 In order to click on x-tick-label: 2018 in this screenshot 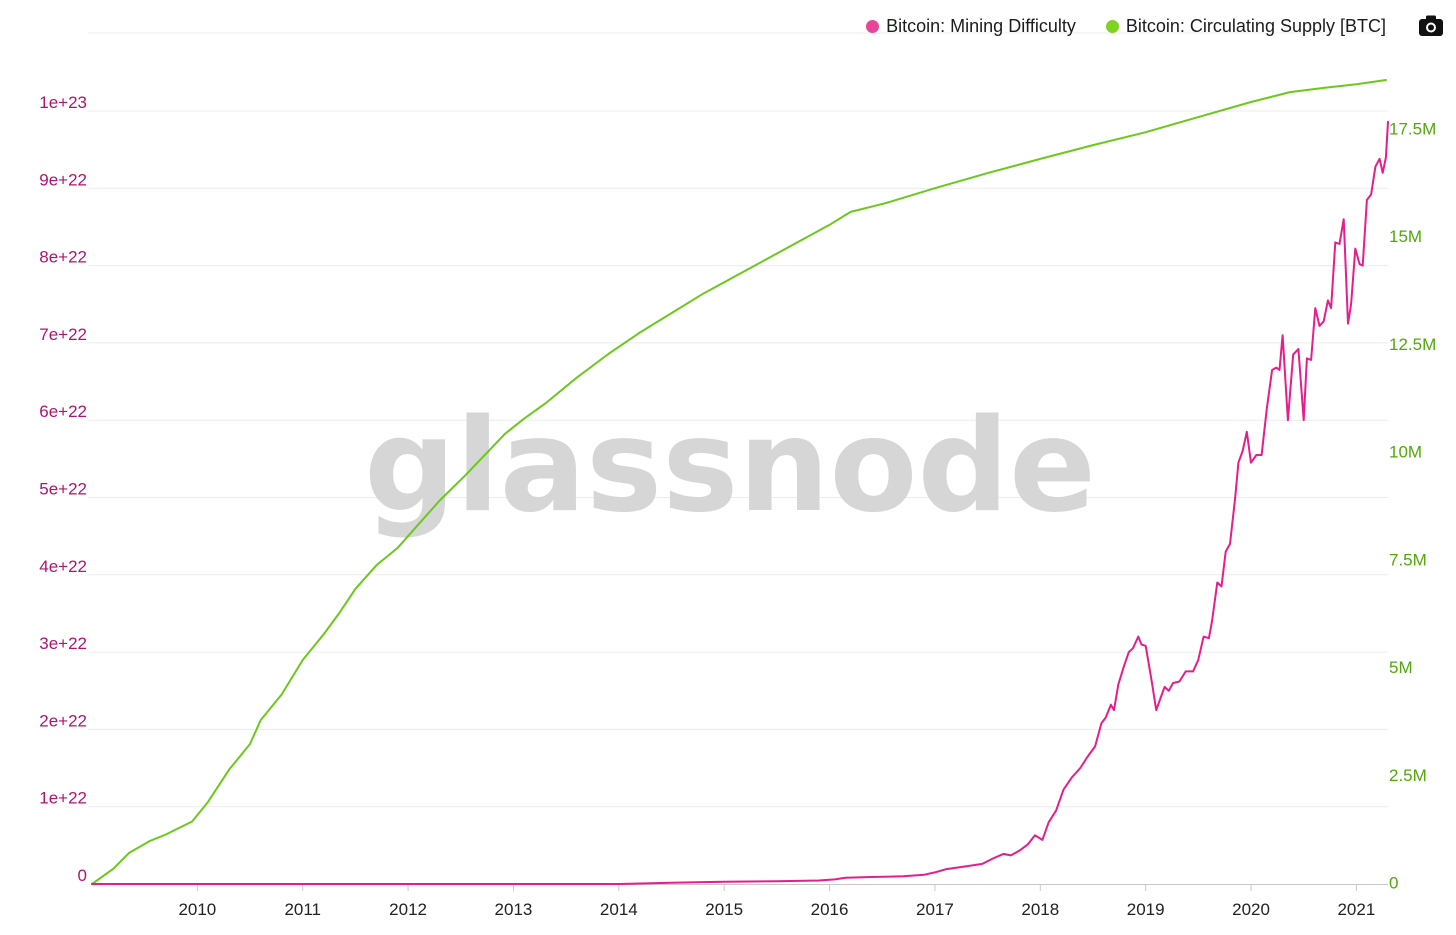, I will do `click(1040, 909)`.